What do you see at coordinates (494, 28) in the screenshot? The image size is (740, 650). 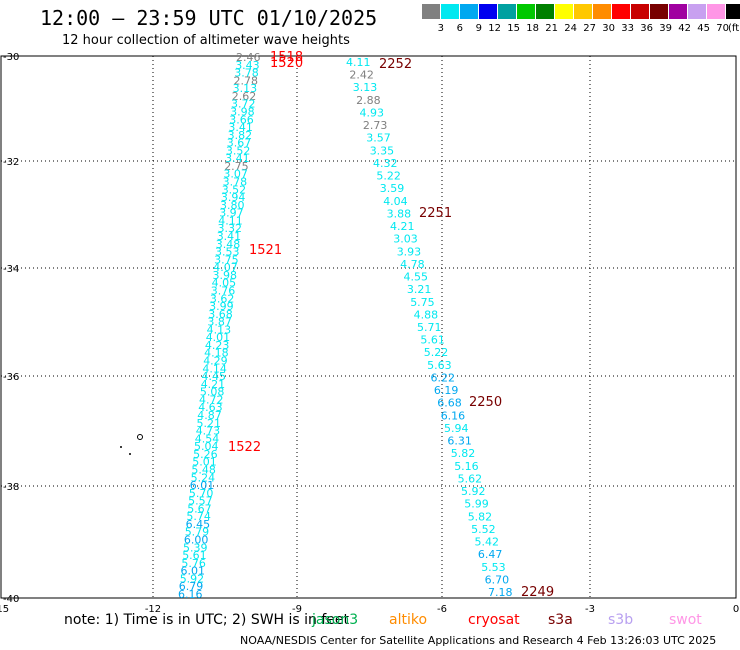 I see `legend-label: 12` at bounding box center [494, 28].